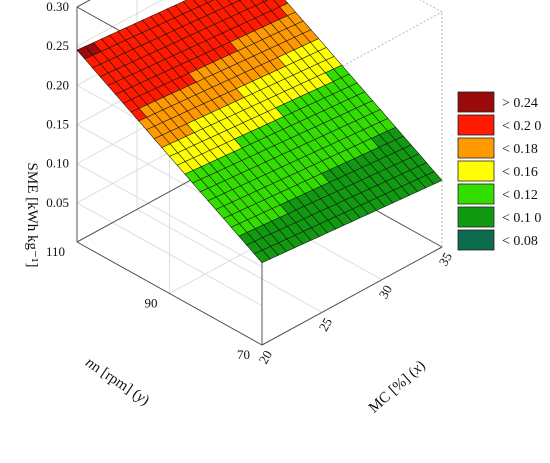  What do you see at coordinates (520, 172) in the screenshot?
I see `legend-label: < 0.16` at bounding box center [520, 172].